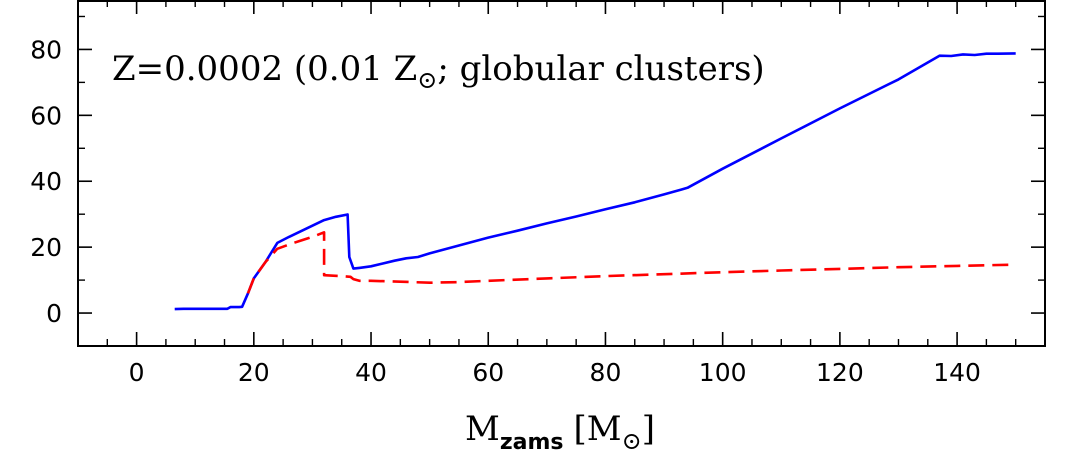 The image size is (1079, 461). I want to click on x-axis-label-main: M, so click(482, 429).